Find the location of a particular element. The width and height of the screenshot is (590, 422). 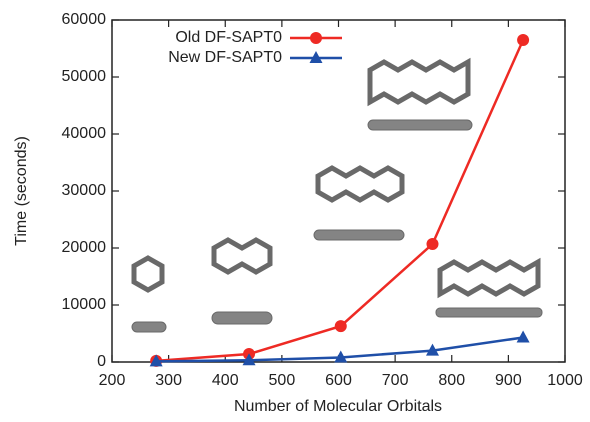

anthracene is located at coordinates (360, 184).